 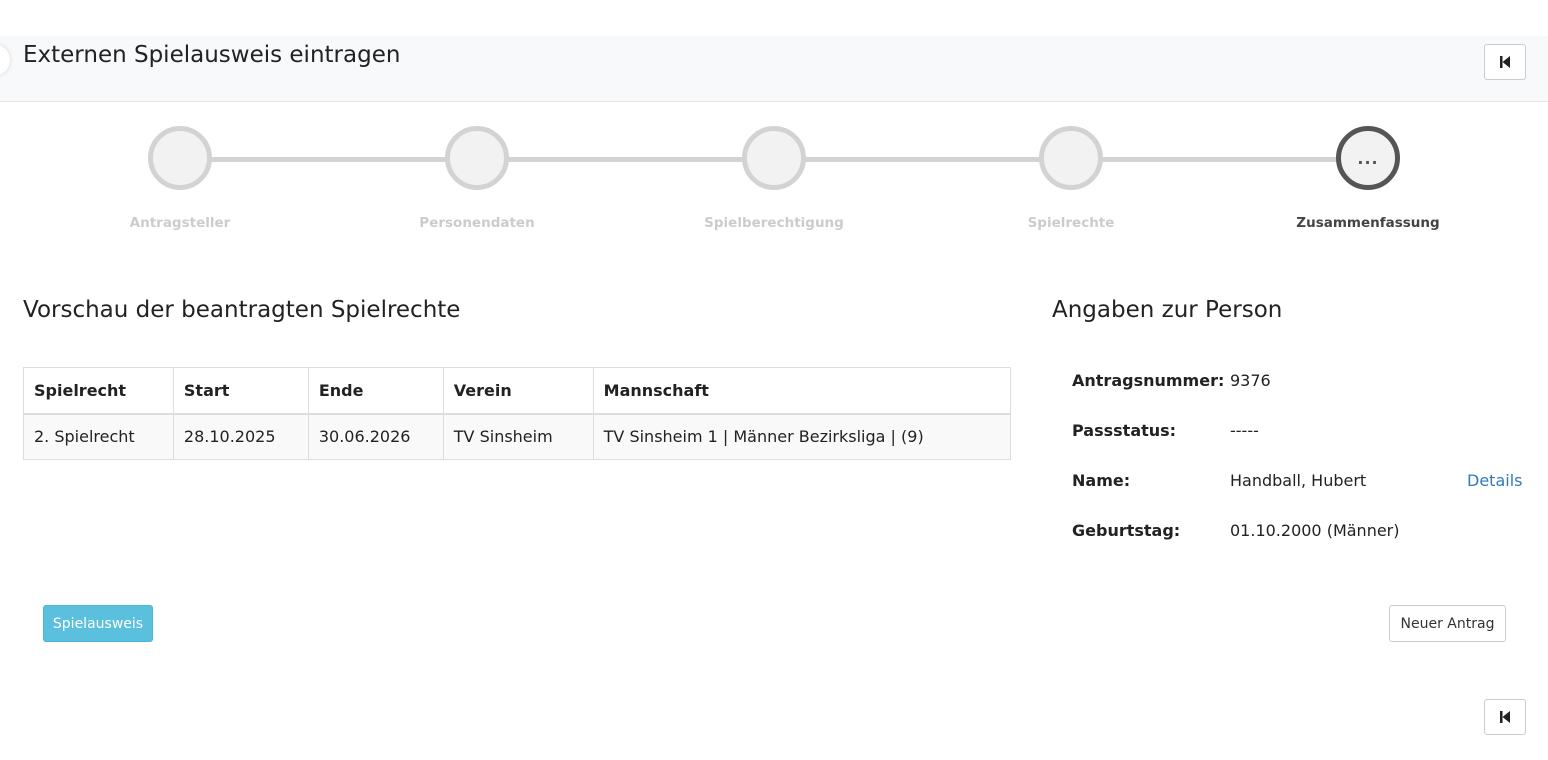 I want to click on collapse-button-bottom, so click(x=1505, y=717).